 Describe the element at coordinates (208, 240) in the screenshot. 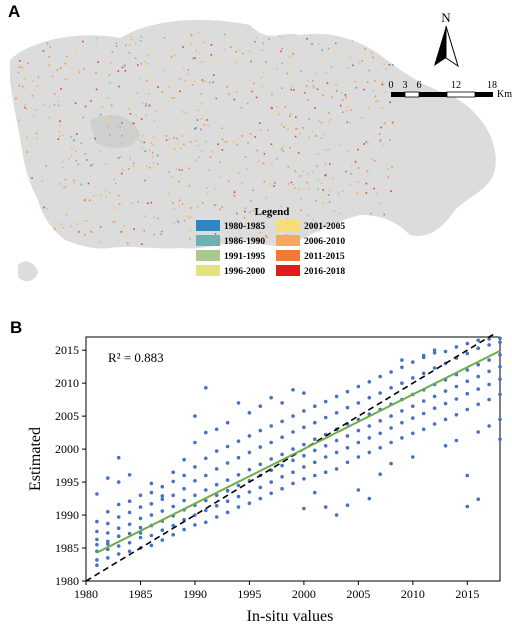

I see `legend-swatch` at that location.